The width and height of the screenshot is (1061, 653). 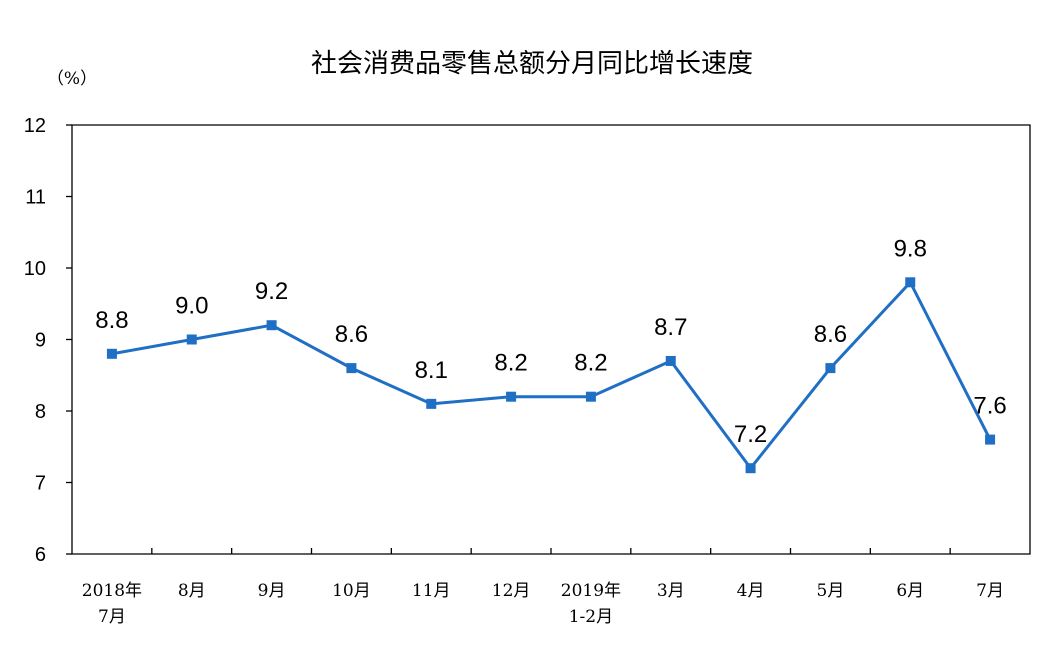 I want to click on x-tick-label: 5月, so click(x=831, y=591).